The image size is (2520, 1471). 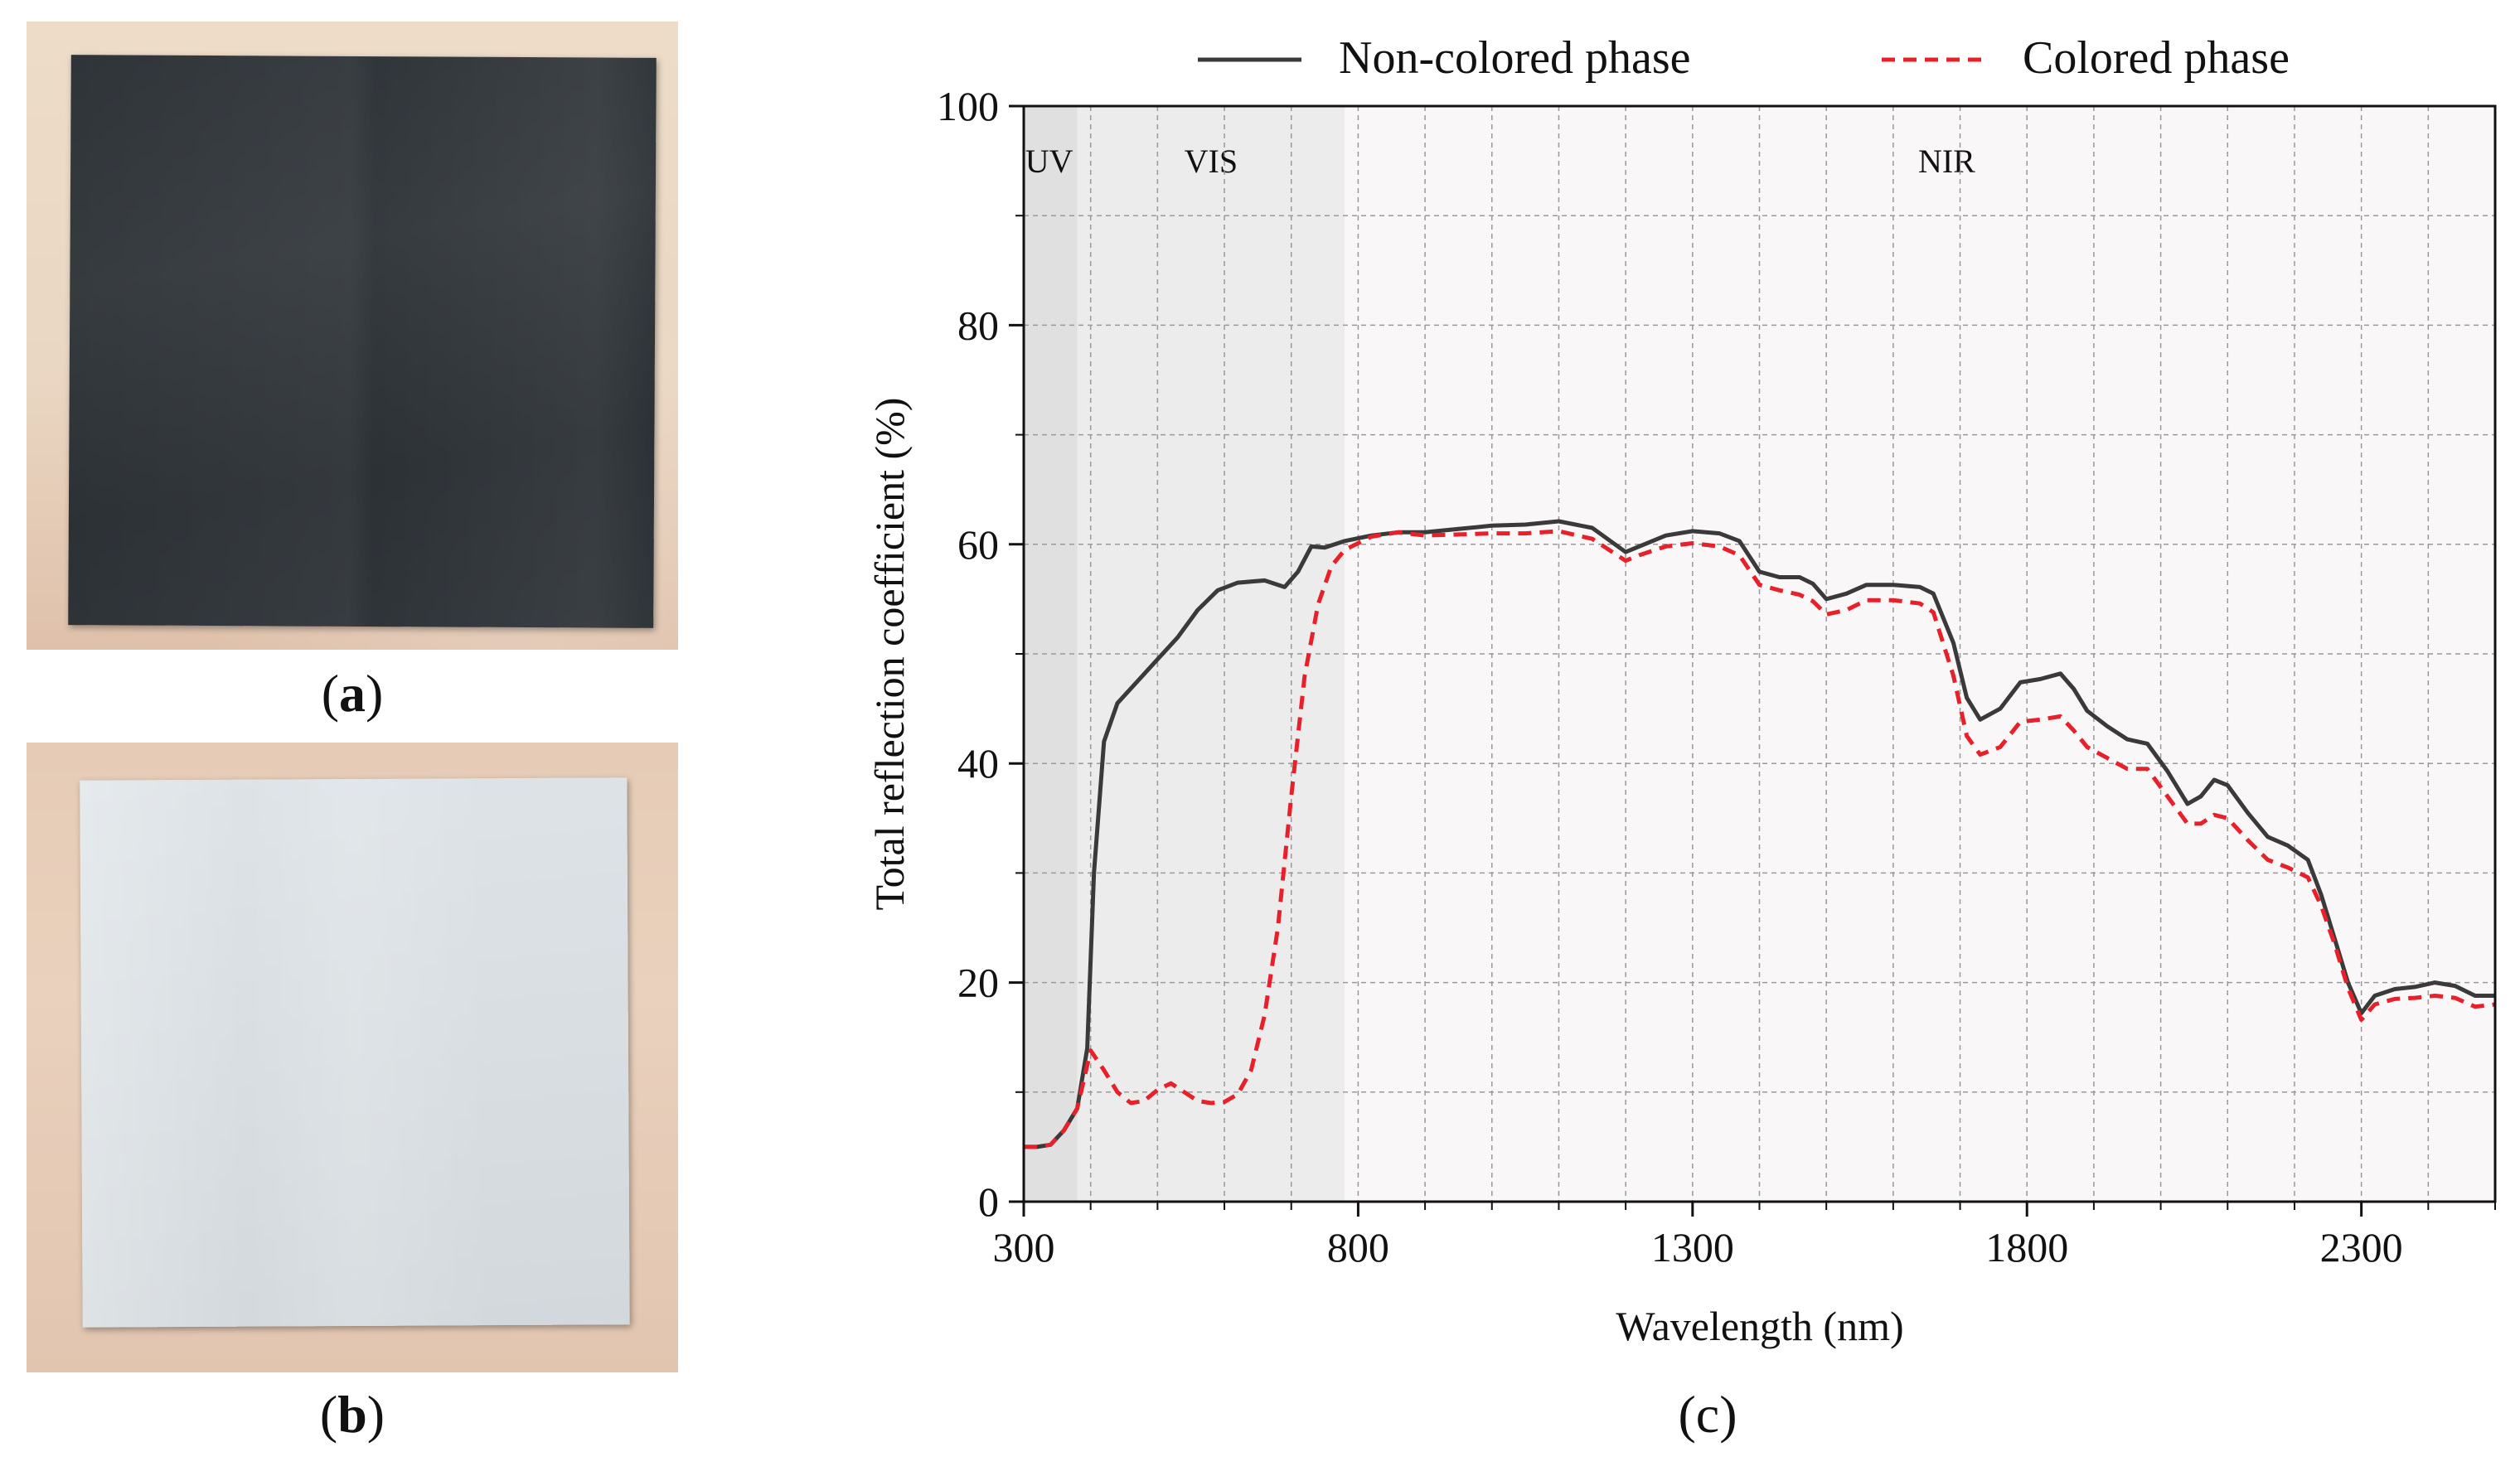 I want to click on panel-label-b: (b), so click(x=352, y=1414).